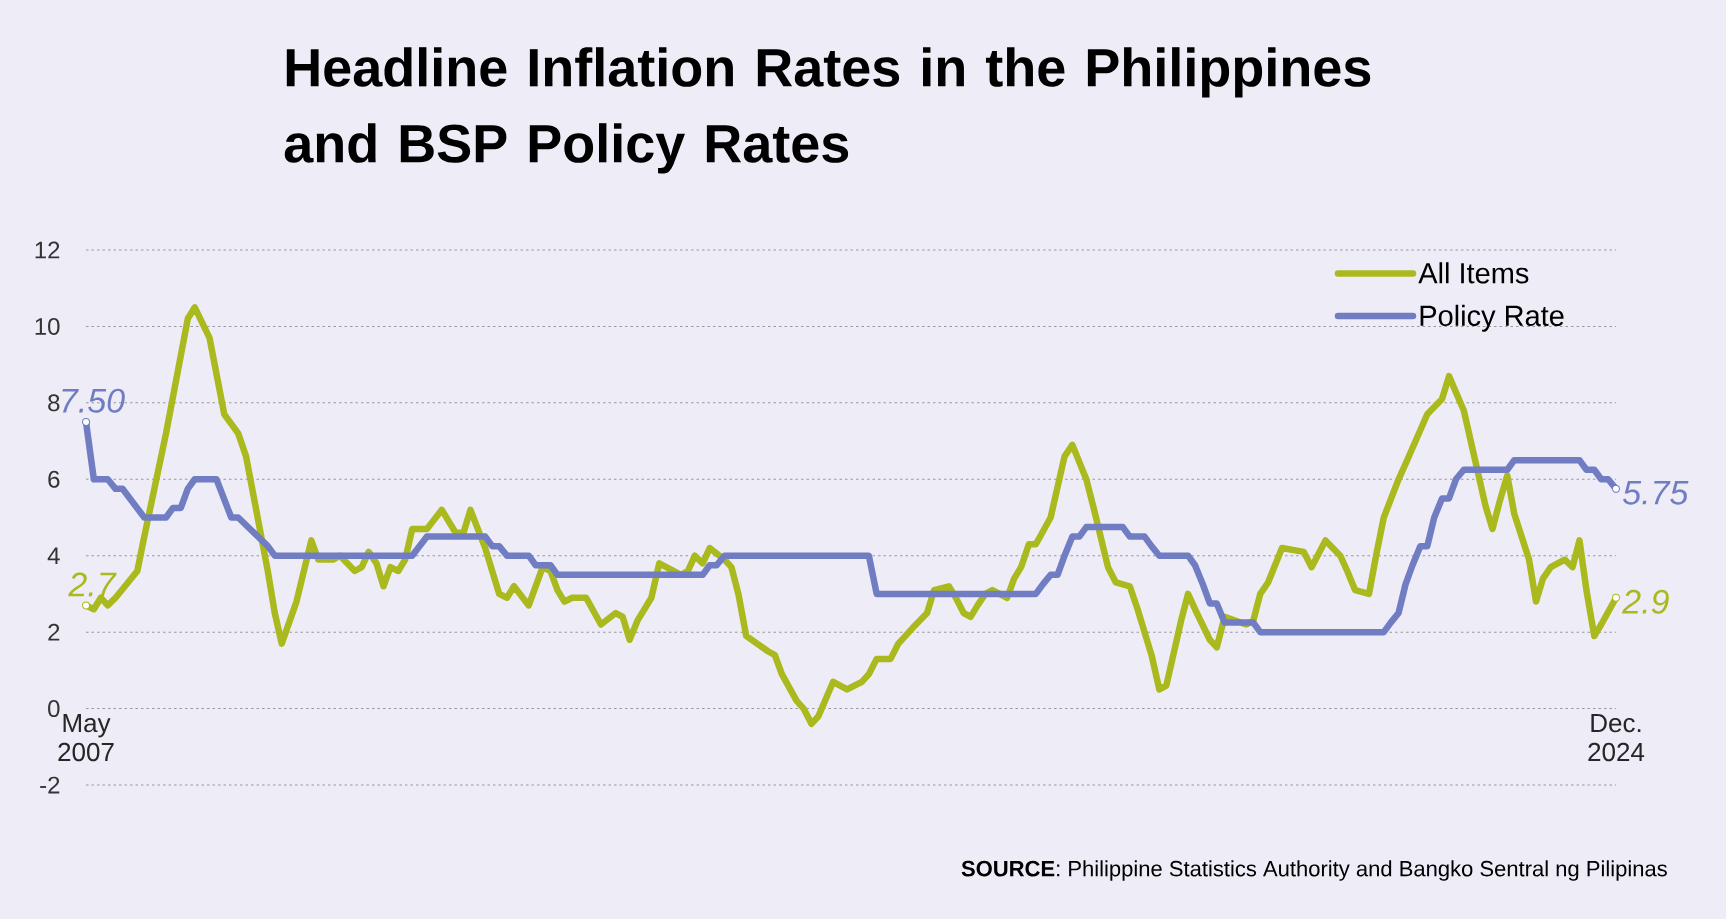 The image size is (1726, 919). What do you see at coordinates (827, 110) in the screenshot?
I see `chart-title: Headline Inflation Rates in the Philippines and BSP Policy Rates` at bounding box center [827, 110].